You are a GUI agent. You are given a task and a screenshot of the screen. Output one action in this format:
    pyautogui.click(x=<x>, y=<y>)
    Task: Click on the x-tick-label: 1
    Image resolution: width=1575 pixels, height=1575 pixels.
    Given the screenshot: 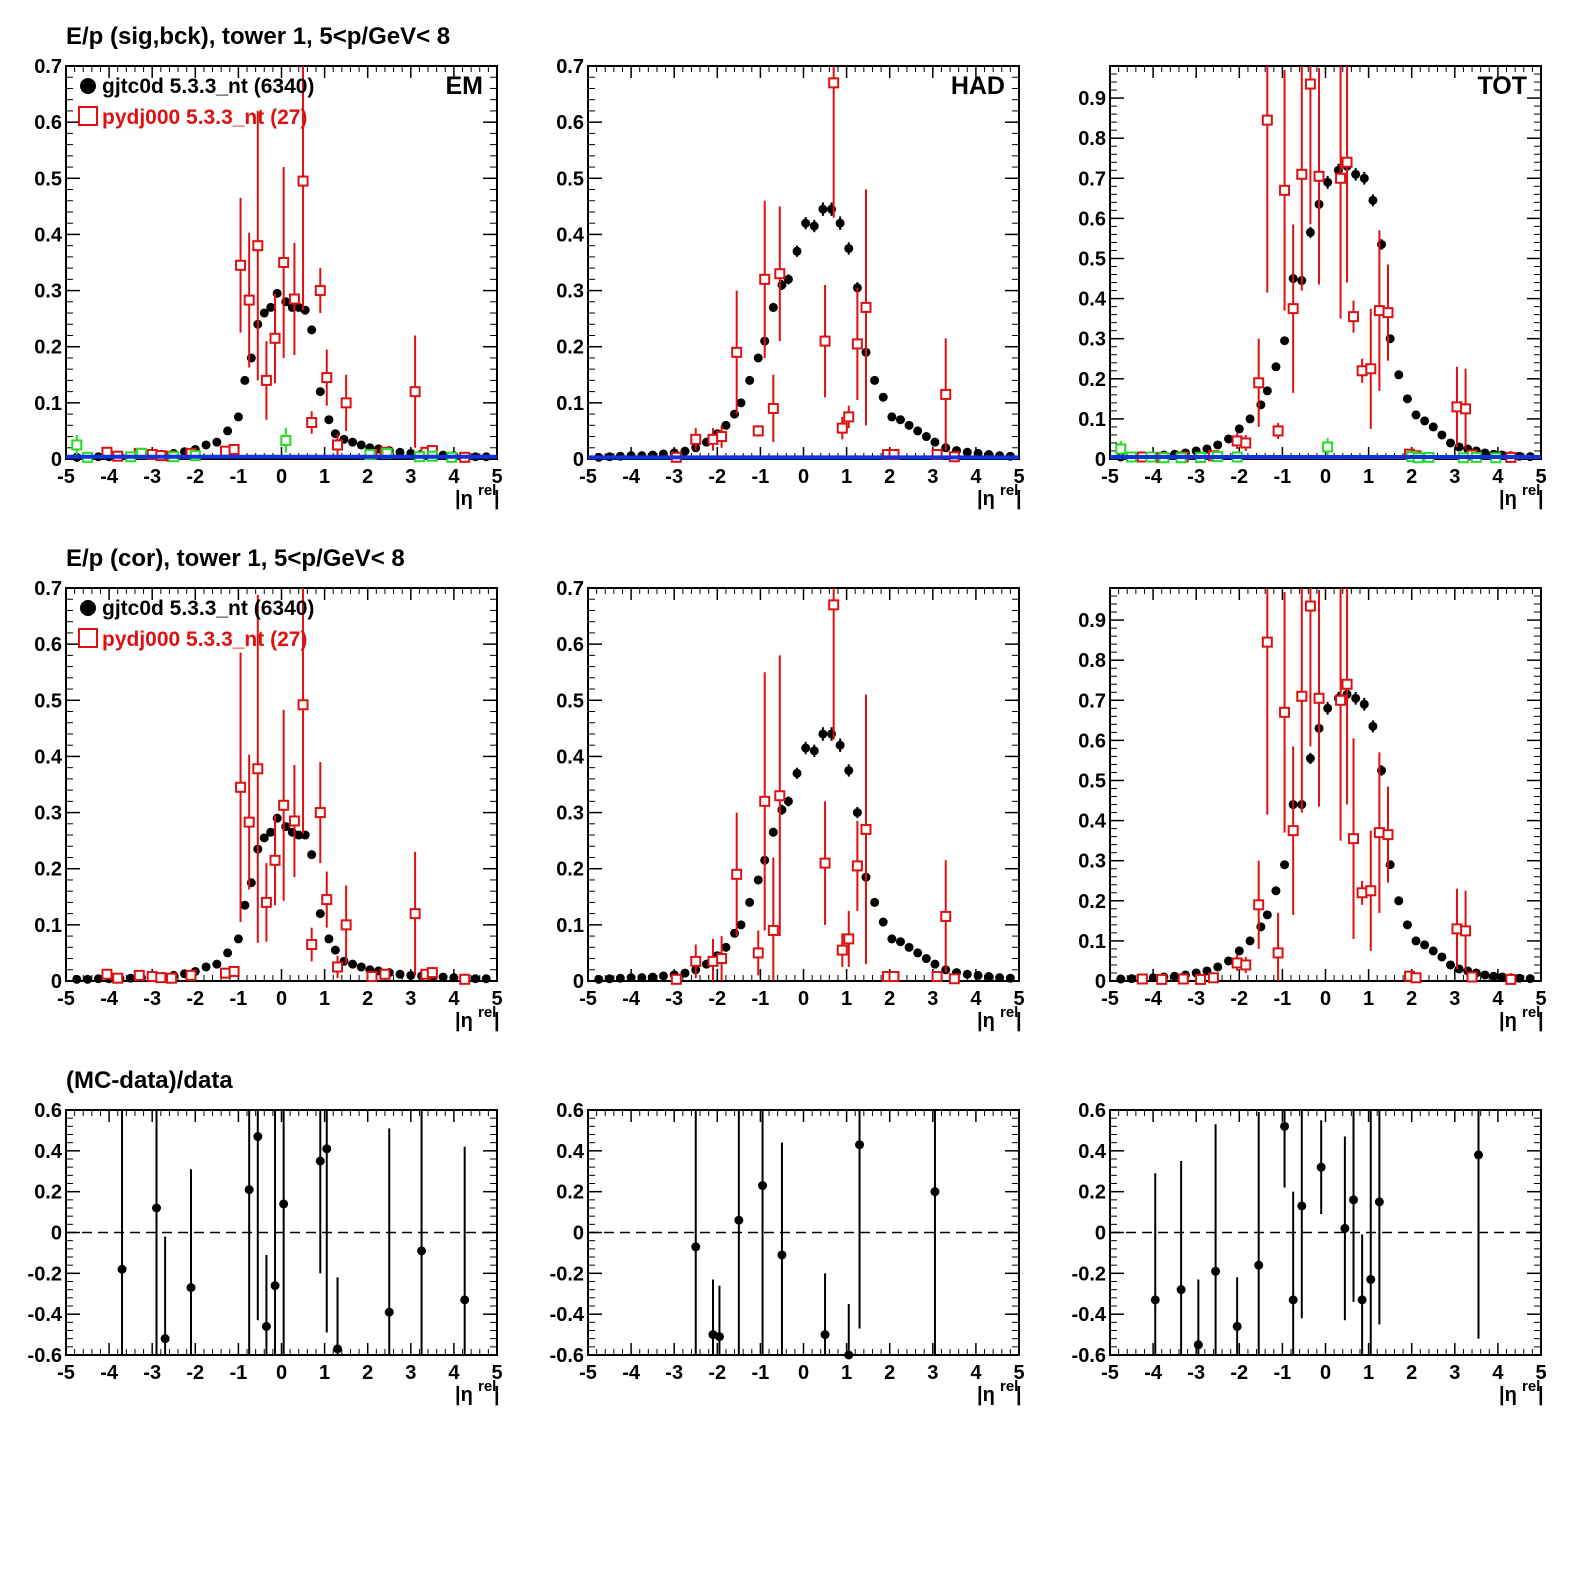 What is the action you would take?
    pyautogui.click(x=846, y=477)
    